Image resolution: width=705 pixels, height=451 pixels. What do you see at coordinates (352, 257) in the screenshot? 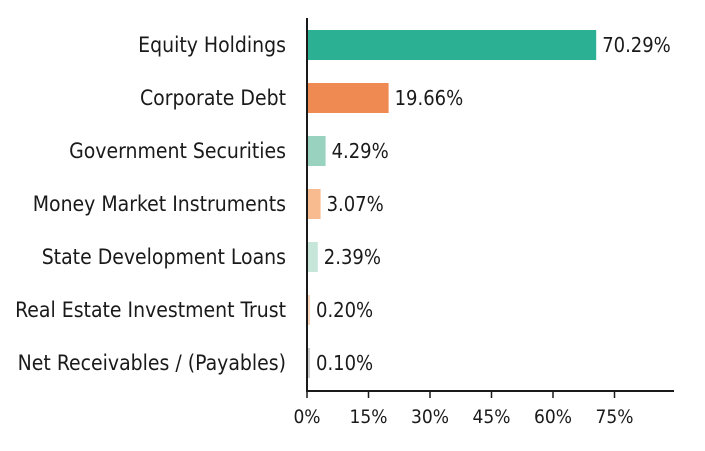
I see `value-label: 2.39%` at bounding box center [352, 257].